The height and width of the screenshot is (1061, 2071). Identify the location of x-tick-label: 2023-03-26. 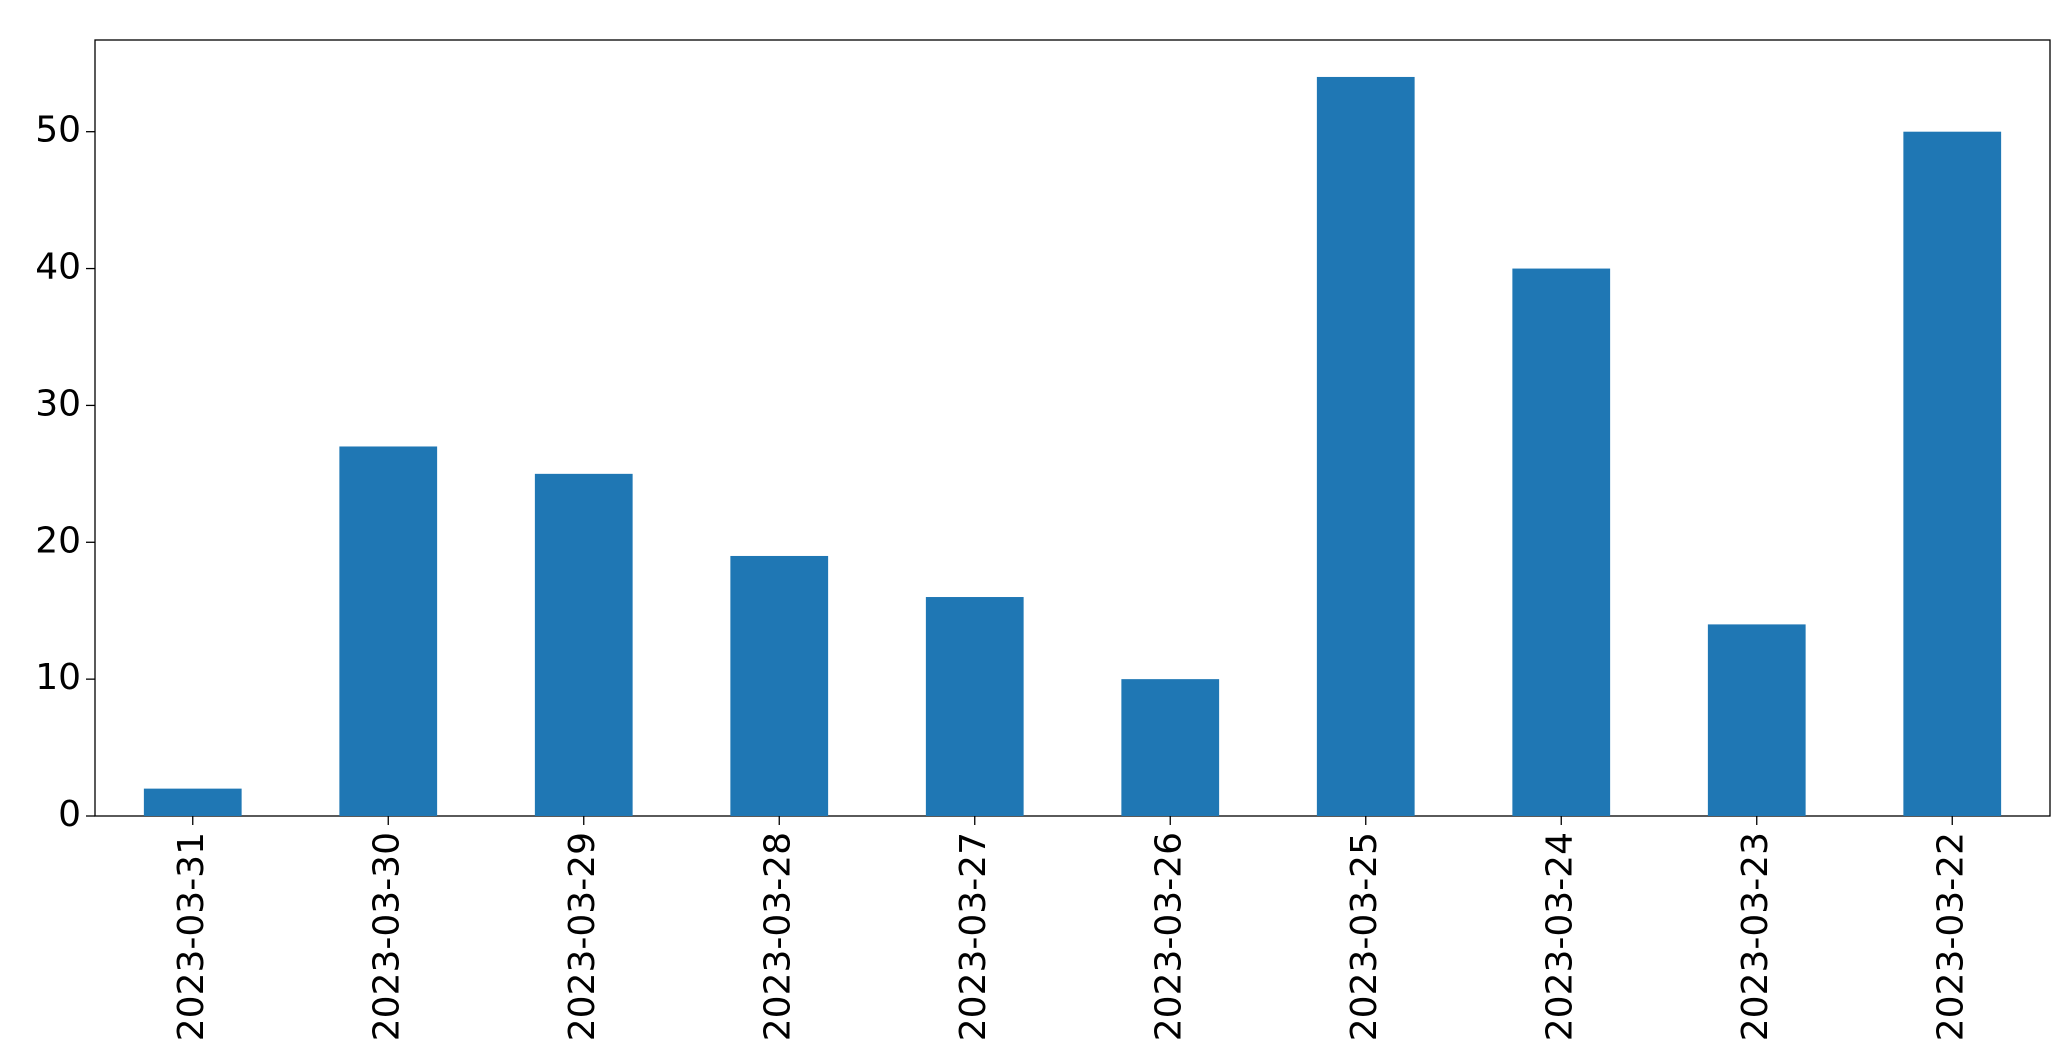
(1168, 936).